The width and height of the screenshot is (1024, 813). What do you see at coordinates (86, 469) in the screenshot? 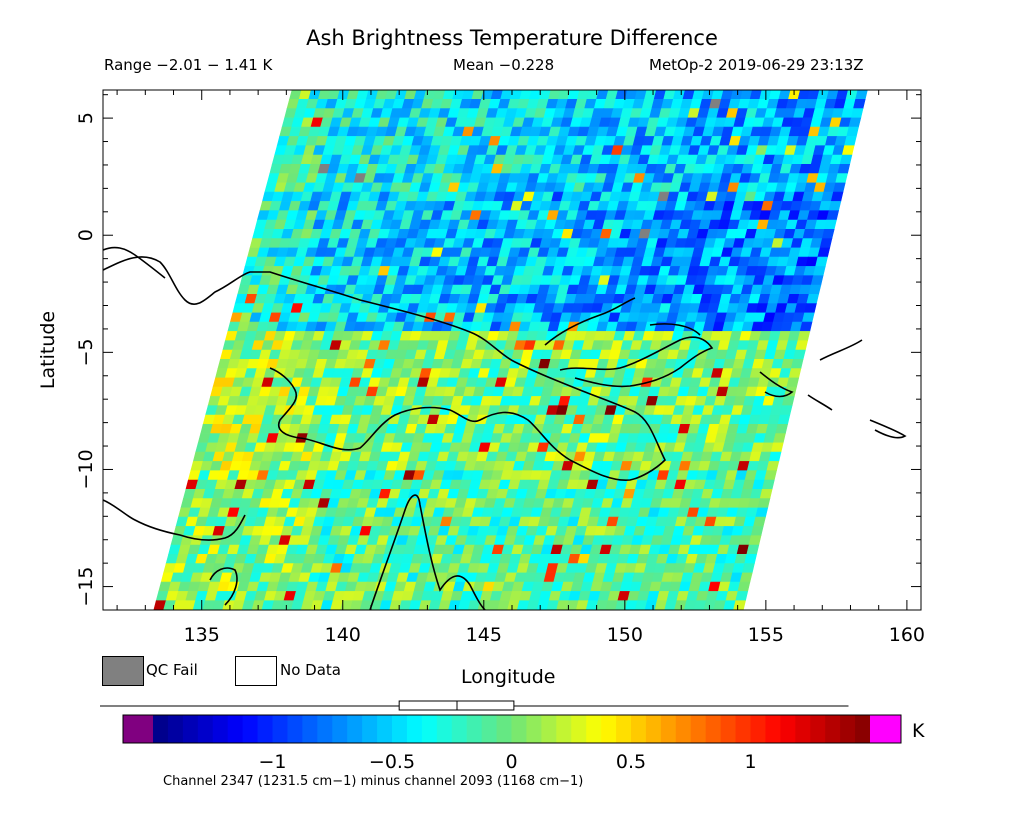
I see `y-tick-label: −10` at bounding box center [86, 469].